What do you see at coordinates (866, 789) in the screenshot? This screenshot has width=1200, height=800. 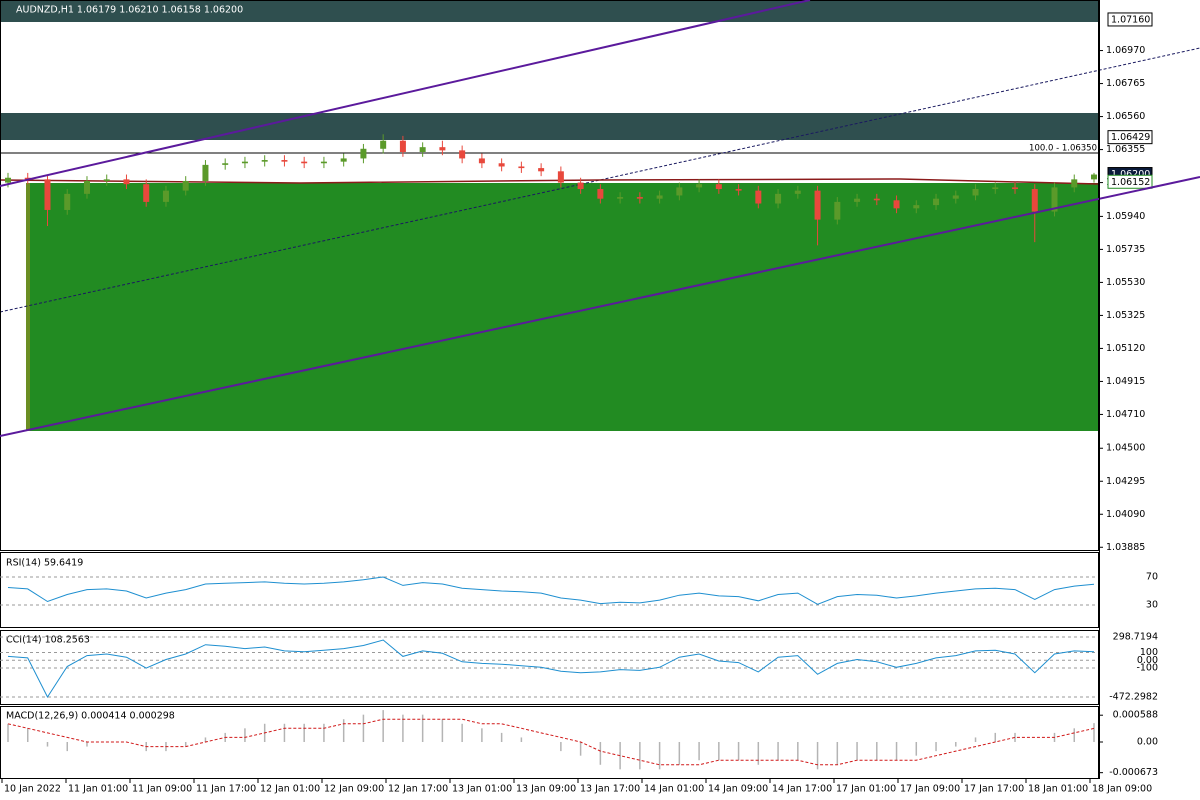 I see `x-tick-label: 17 Jan 01:00` at bounding box center [866, 789].